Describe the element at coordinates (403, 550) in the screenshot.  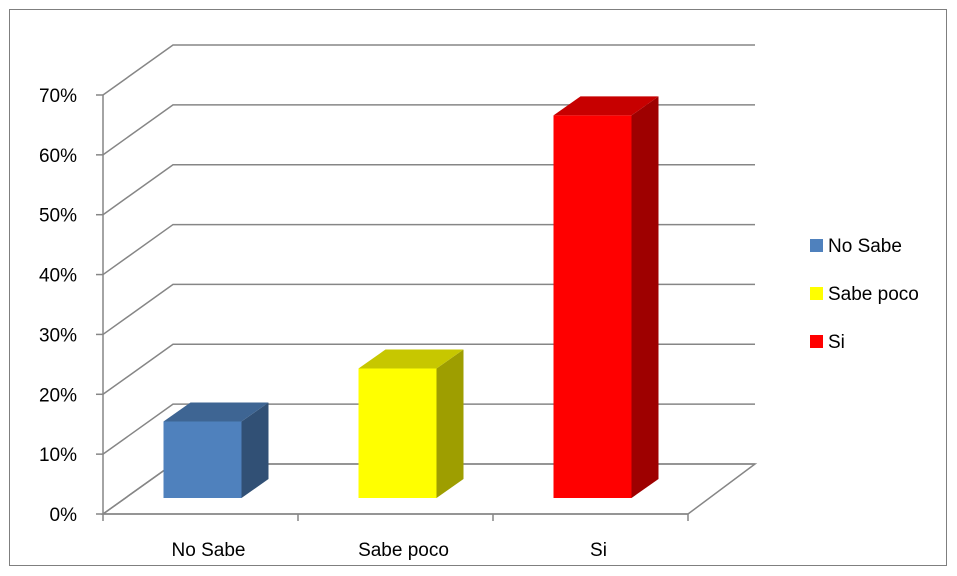
I see `x-tick-label: Sabe poco` at that location.